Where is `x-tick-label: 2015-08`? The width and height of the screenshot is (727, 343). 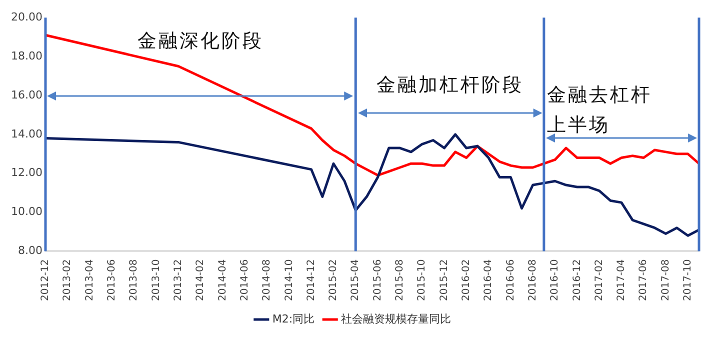
x-tick-label: 2015-08 is located at coordinates (400, 280).